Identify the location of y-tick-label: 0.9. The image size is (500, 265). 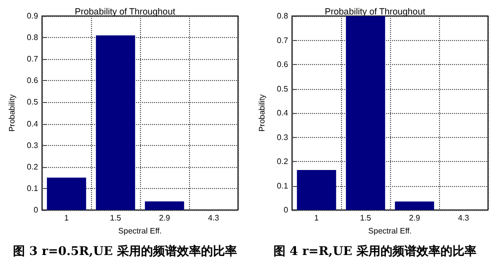
(32, 16).